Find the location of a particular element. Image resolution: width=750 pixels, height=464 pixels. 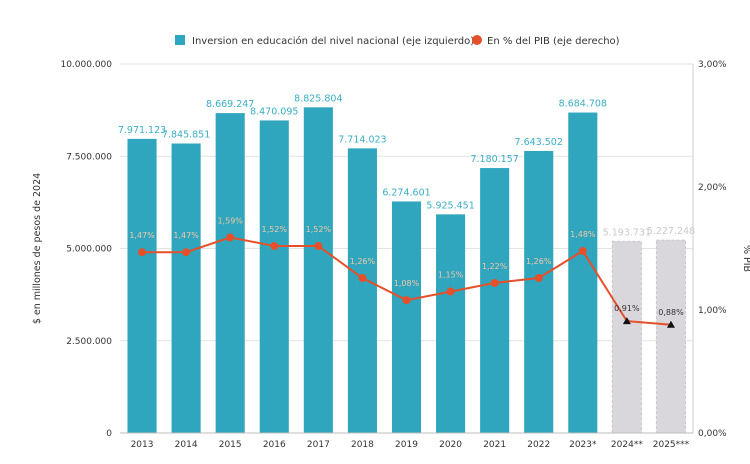

x-tick-label: 2025*** is located at coordinates (671, 445).